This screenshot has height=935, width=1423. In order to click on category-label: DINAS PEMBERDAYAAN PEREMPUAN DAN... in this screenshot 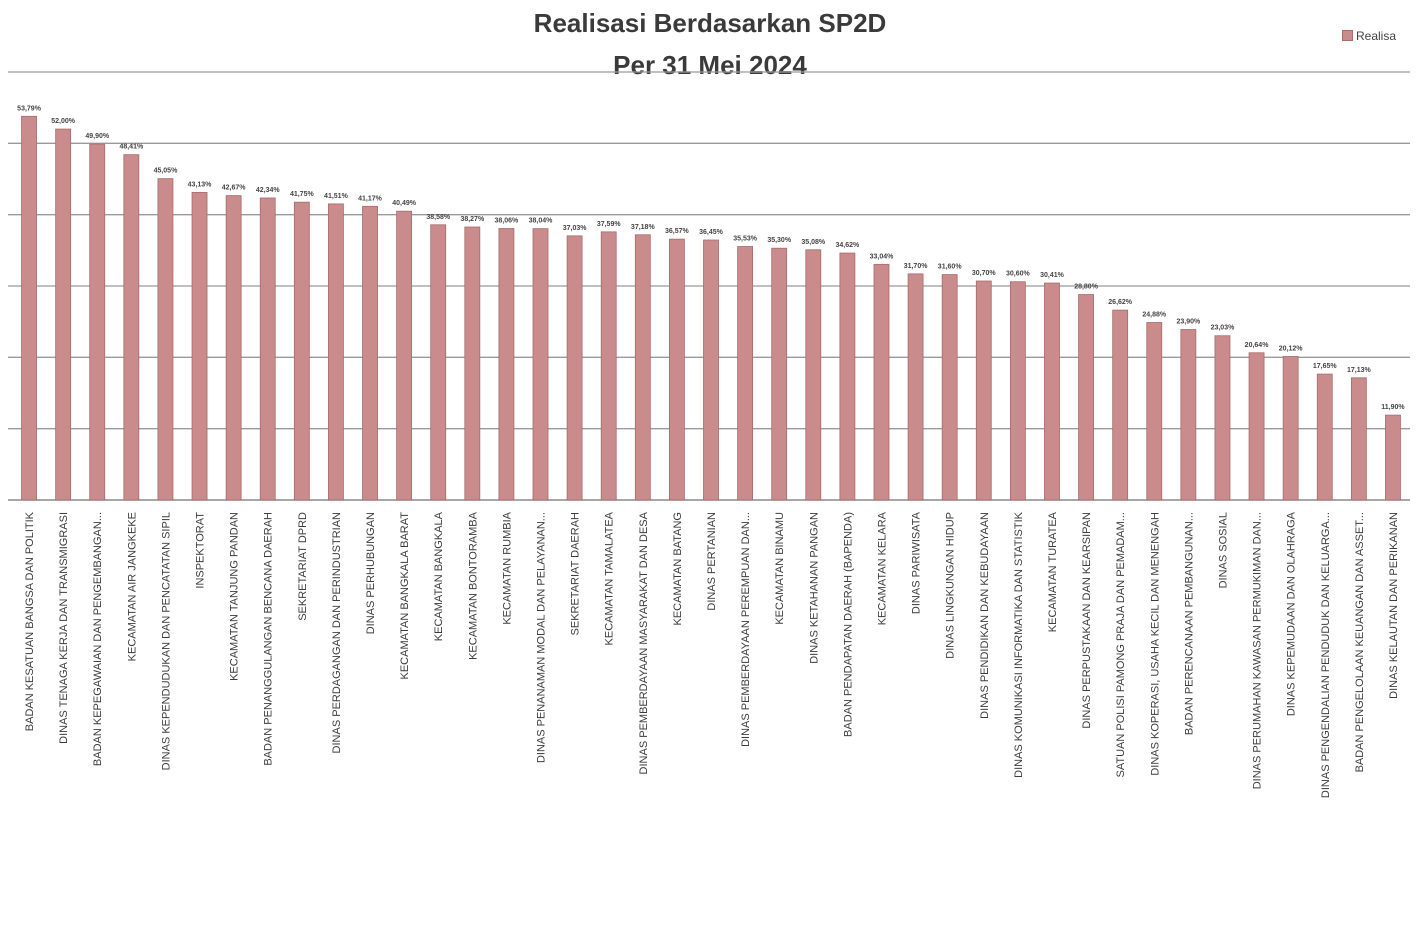, I will do `click(746, 629)`.